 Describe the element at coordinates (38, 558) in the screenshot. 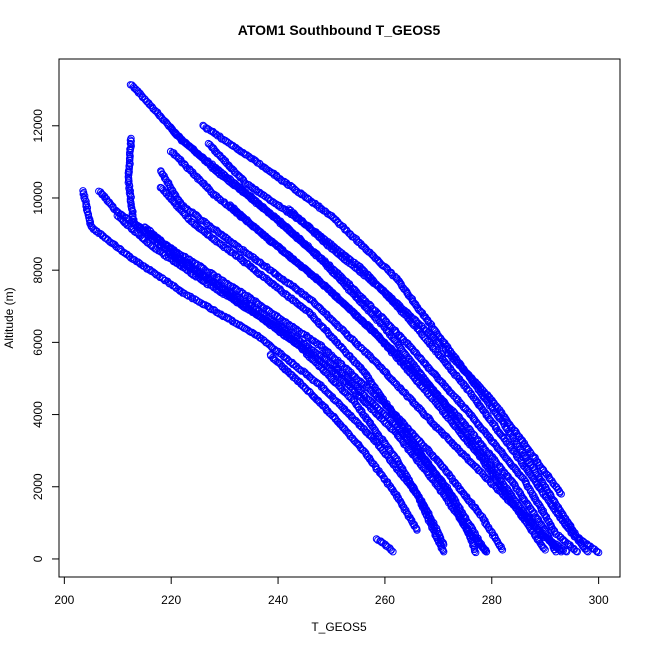

I see `y-tick-label: 0` at that location.